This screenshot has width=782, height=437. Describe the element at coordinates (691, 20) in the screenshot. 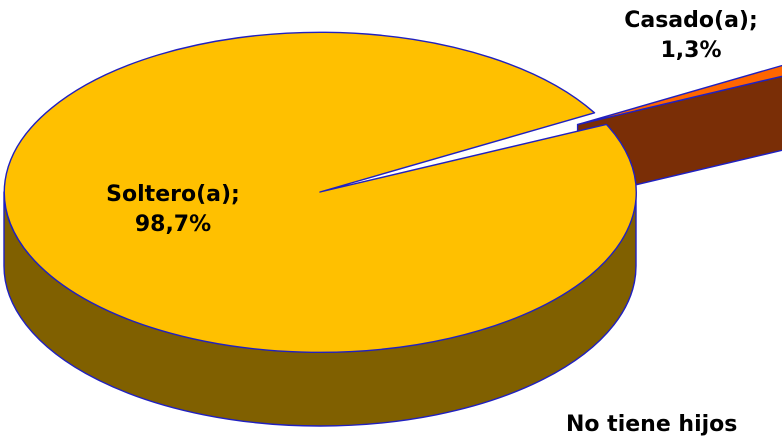

I see `data-label-casado-name: Casado(a);` at that location.